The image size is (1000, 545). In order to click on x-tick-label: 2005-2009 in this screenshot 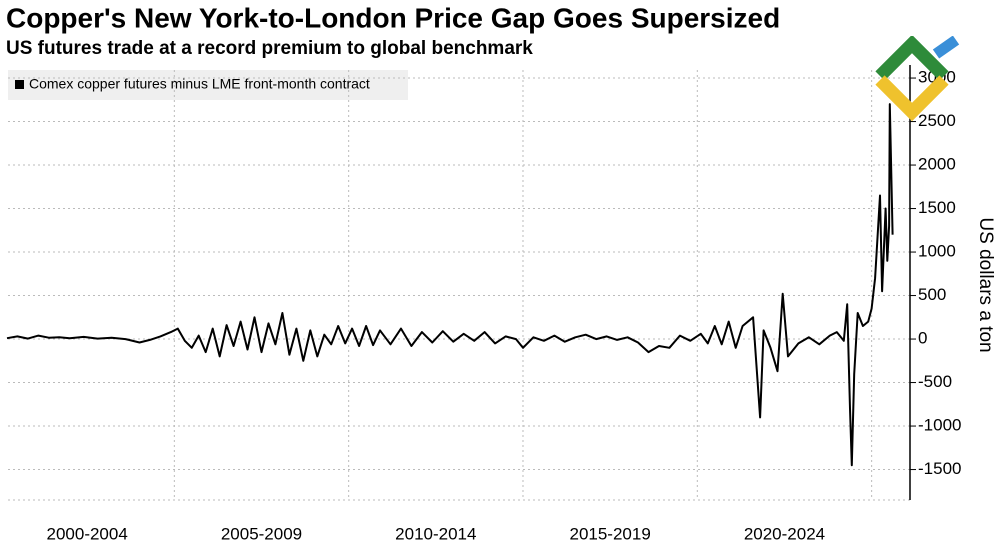, I will do `click(261, 533)`.